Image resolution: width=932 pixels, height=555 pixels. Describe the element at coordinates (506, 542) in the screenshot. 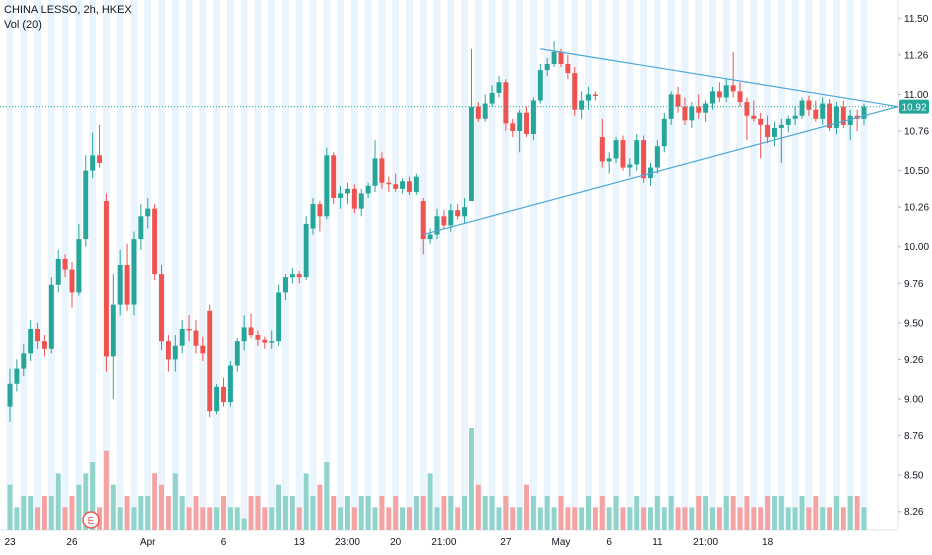

I see `x-tick-label: 27` at that location.